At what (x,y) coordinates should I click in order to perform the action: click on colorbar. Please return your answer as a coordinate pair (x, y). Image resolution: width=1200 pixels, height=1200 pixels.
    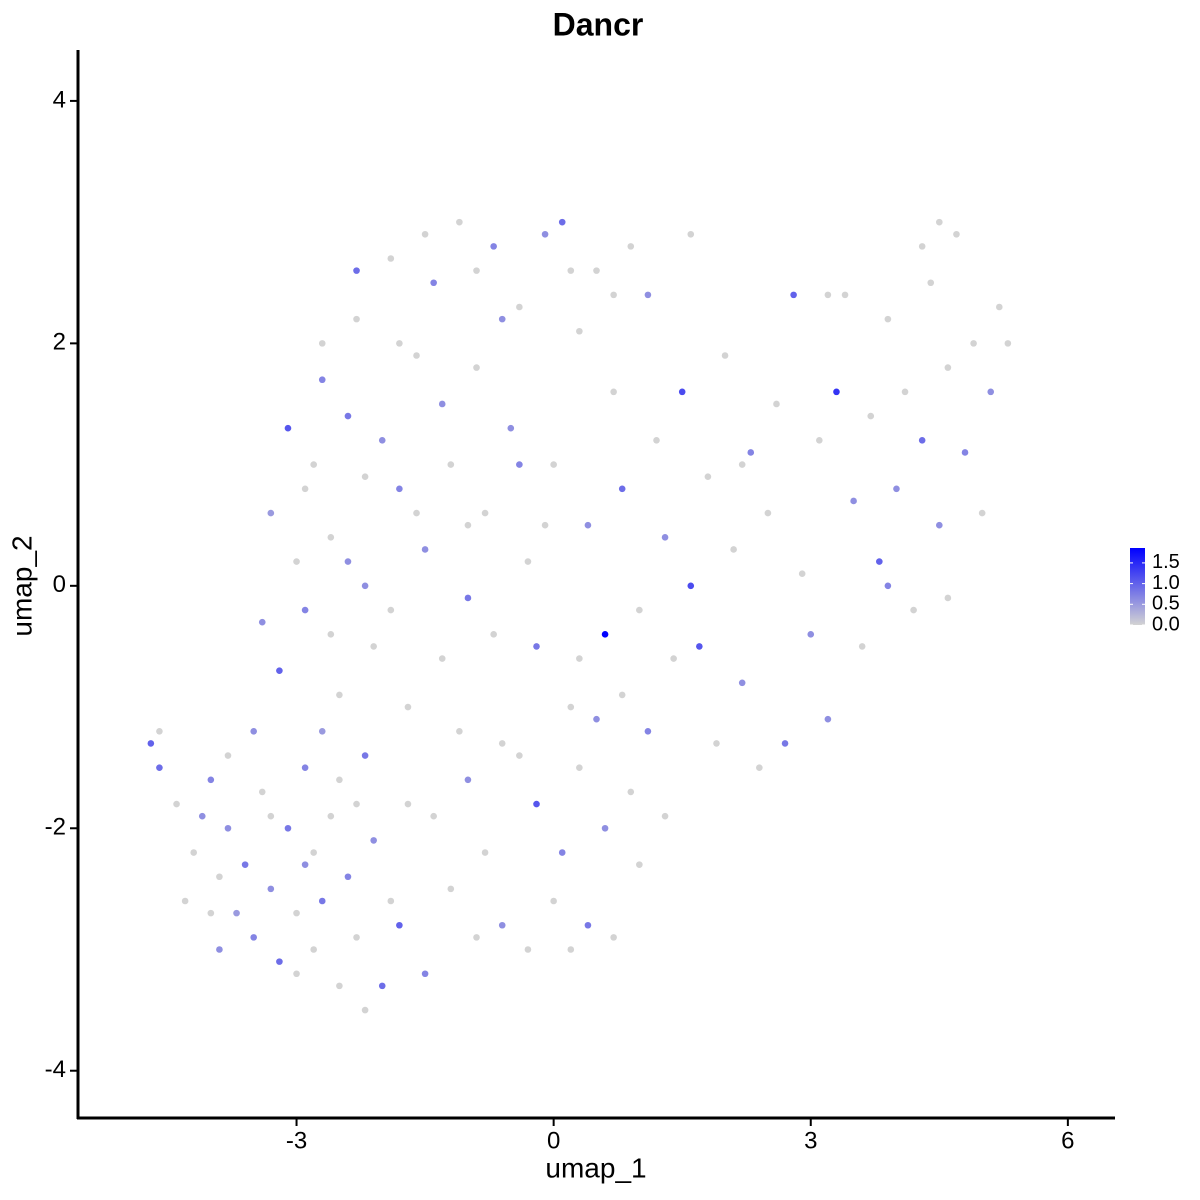
    Looking at the image, I should click on (1137, 586).